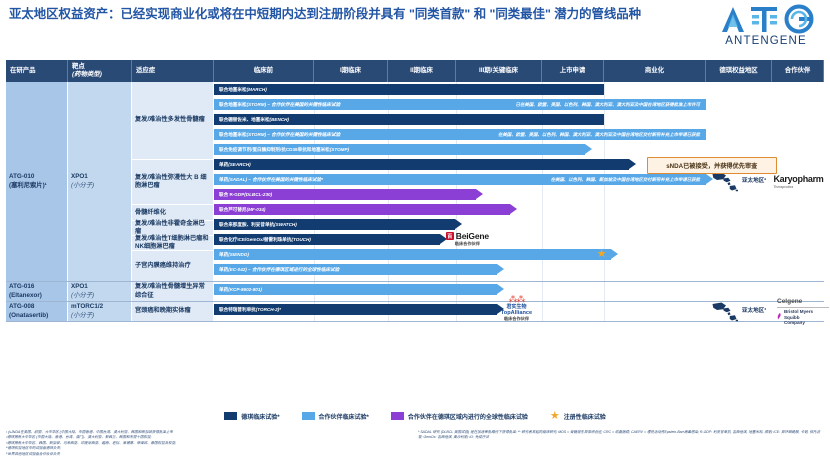 Image resolution: width=830 pixels, height=466 pixels. I want to click on beigene-mark-icon: 百, so click(449, 236).